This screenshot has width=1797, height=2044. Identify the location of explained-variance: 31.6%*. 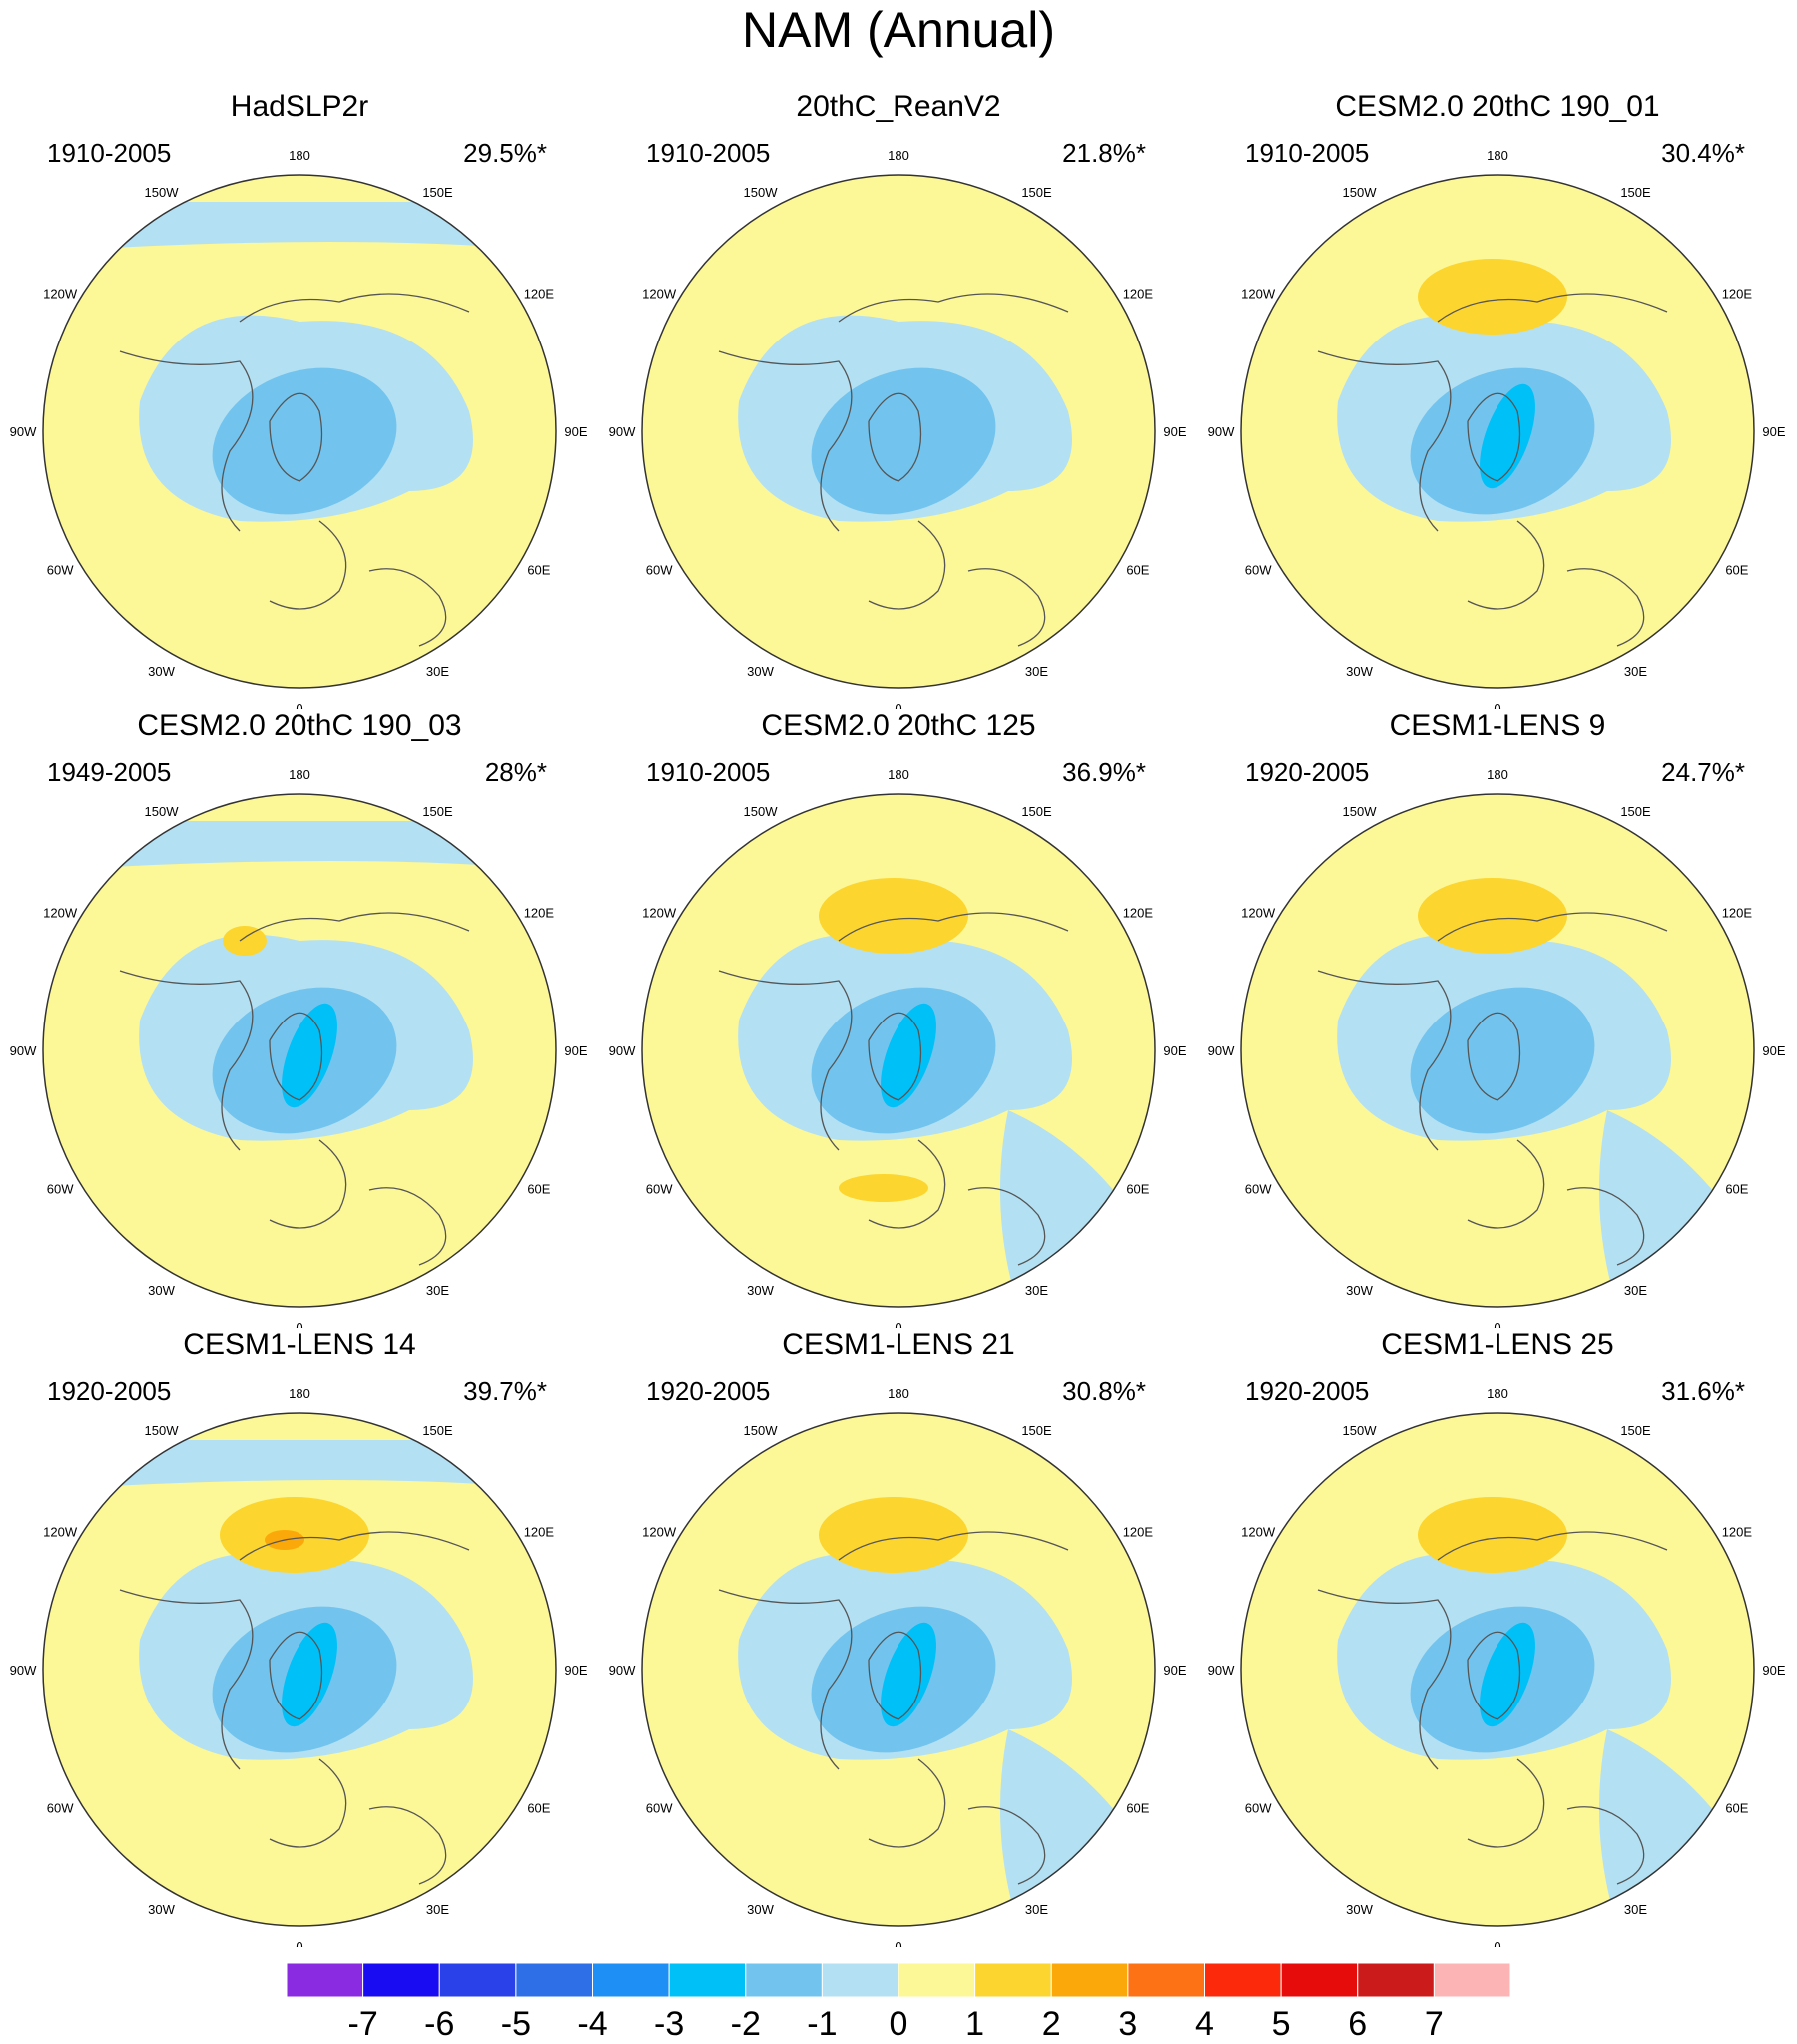
(1703, 1391).